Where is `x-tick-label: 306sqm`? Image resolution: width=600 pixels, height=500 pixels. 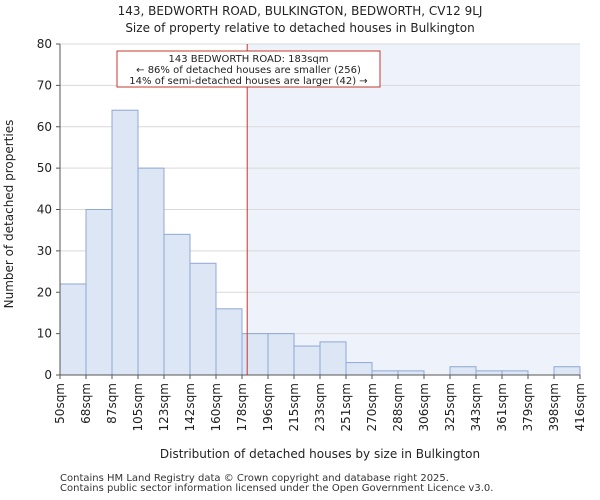 x-tick-label: 306sqm is located at coordinates (424, 407).